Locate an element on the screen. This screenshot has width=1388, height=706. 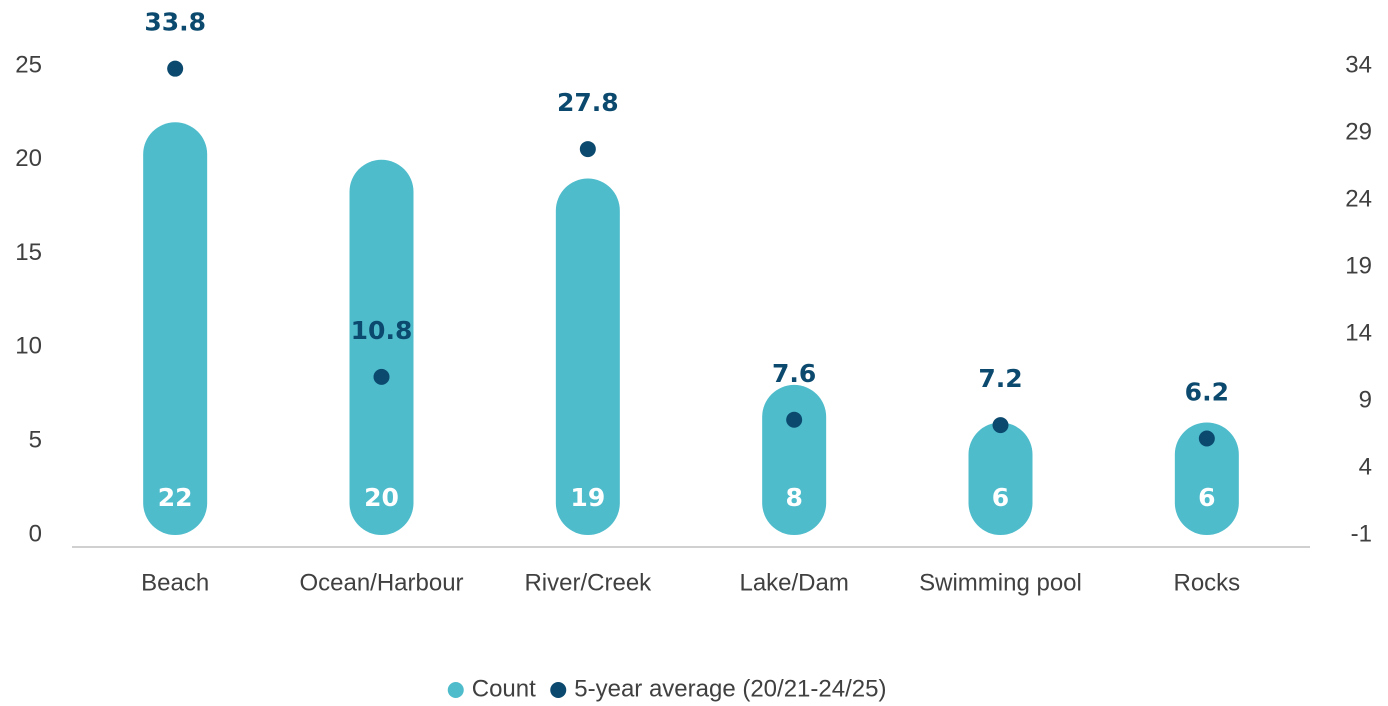
y2-tick-label: 24 is located at coordinates (1358, 198).